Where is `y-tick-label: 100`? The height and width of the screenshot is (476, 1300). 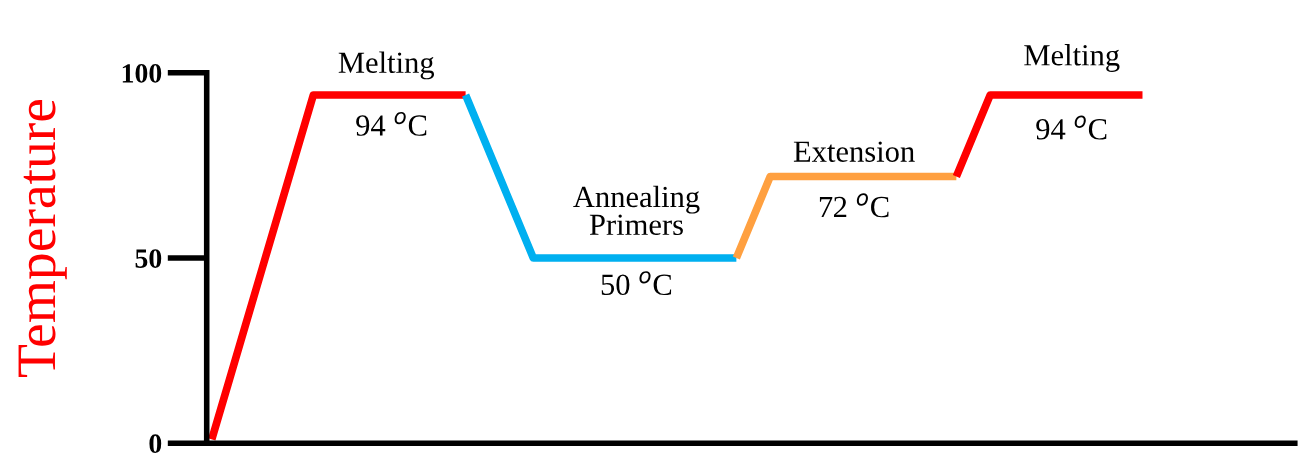
y-tick-label: 100 is located at coordinates (142, 73).